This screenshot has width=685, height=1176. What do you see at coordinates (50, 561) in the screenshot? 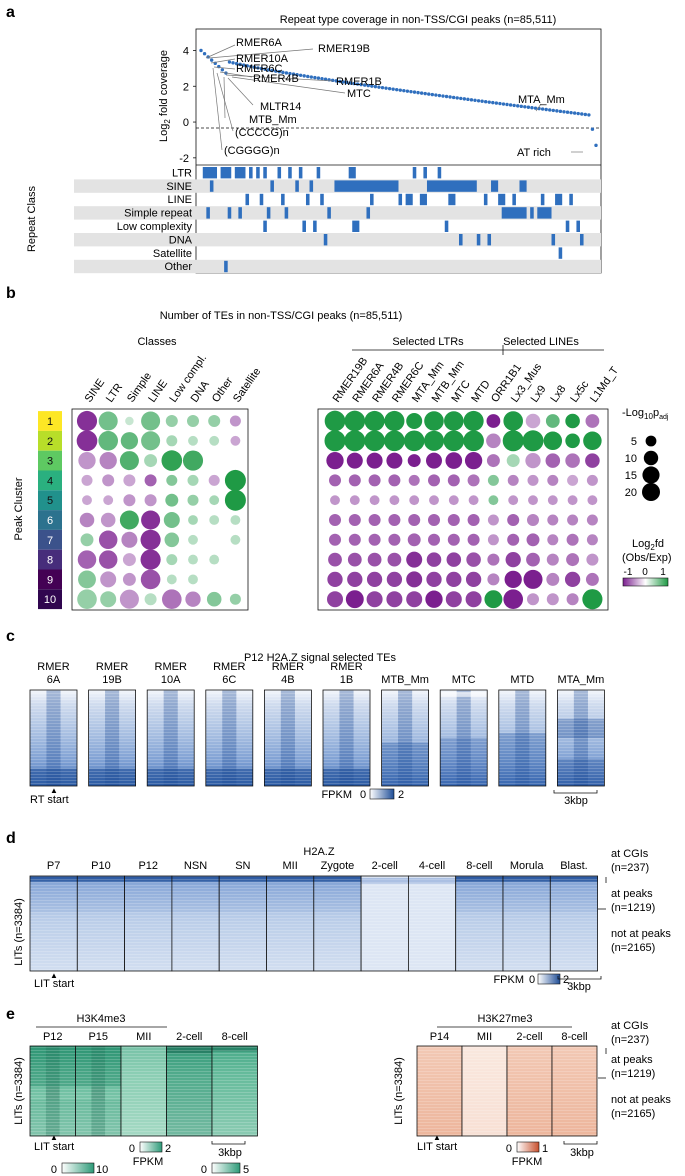
I see `cluster-label: 8` at bounding box center [50, 561].